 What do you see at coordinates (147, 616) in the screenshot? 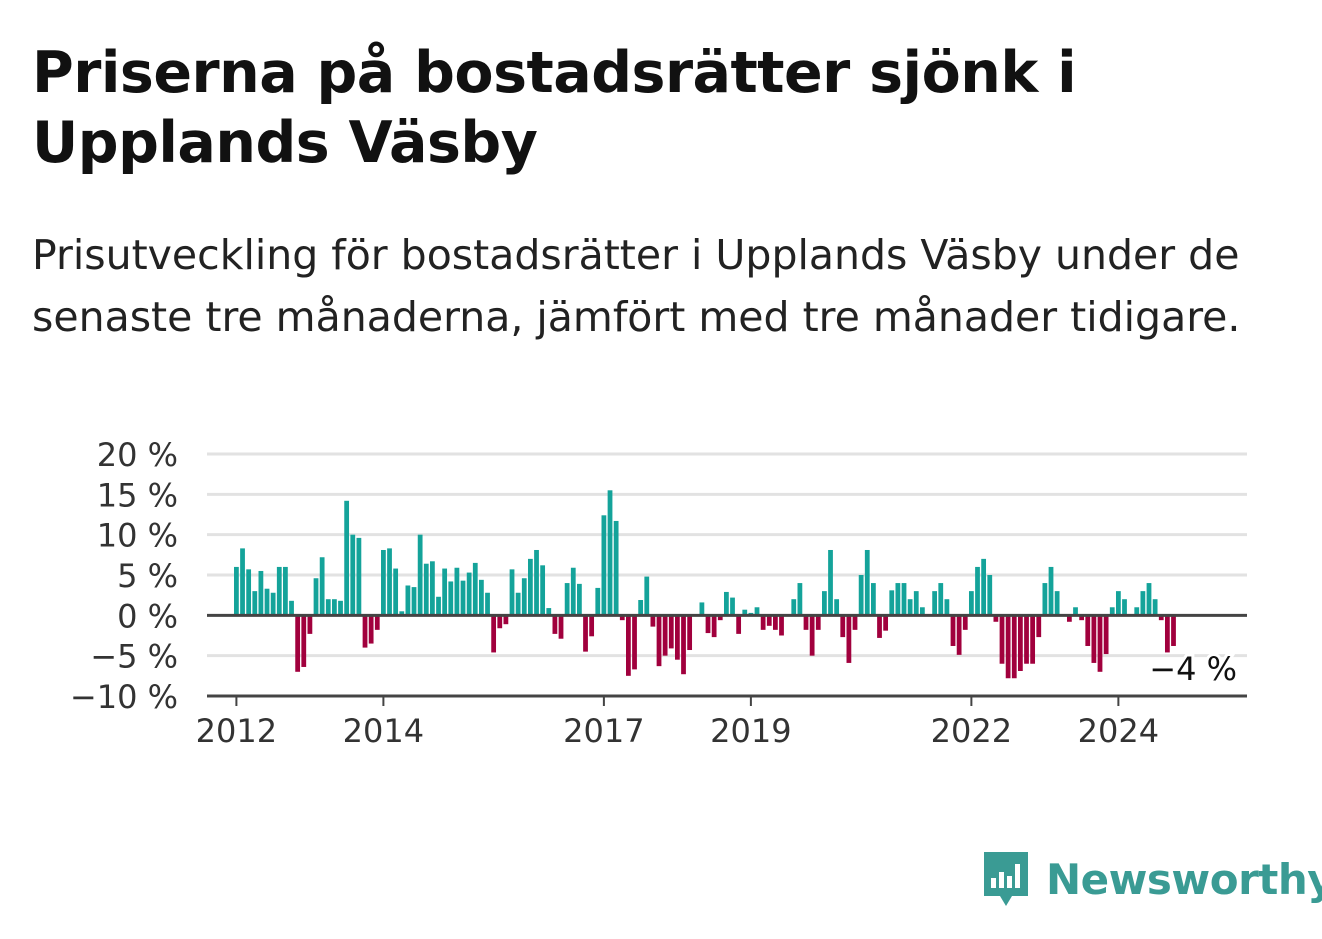
I see `y-tick-label: 0 %` at bounding box center [147, 616].